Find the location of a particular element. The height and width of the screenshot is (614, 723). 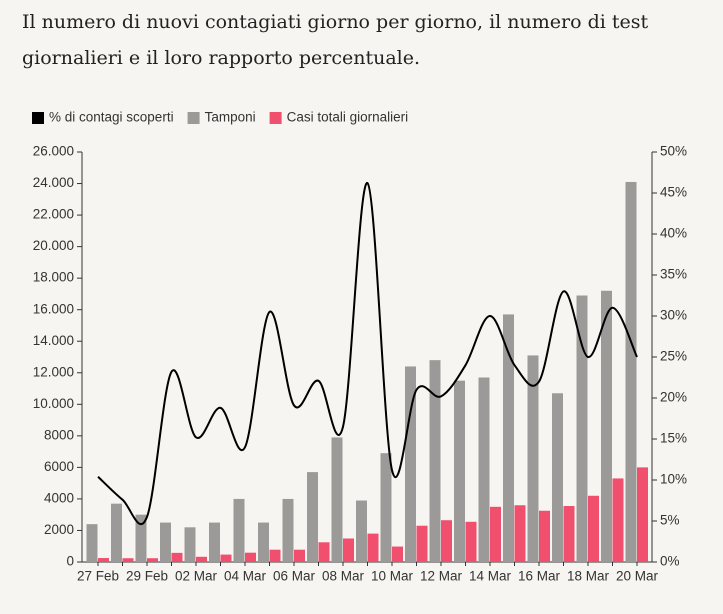

y-tick-label: 12.000 is located at coordinates (53, 371).